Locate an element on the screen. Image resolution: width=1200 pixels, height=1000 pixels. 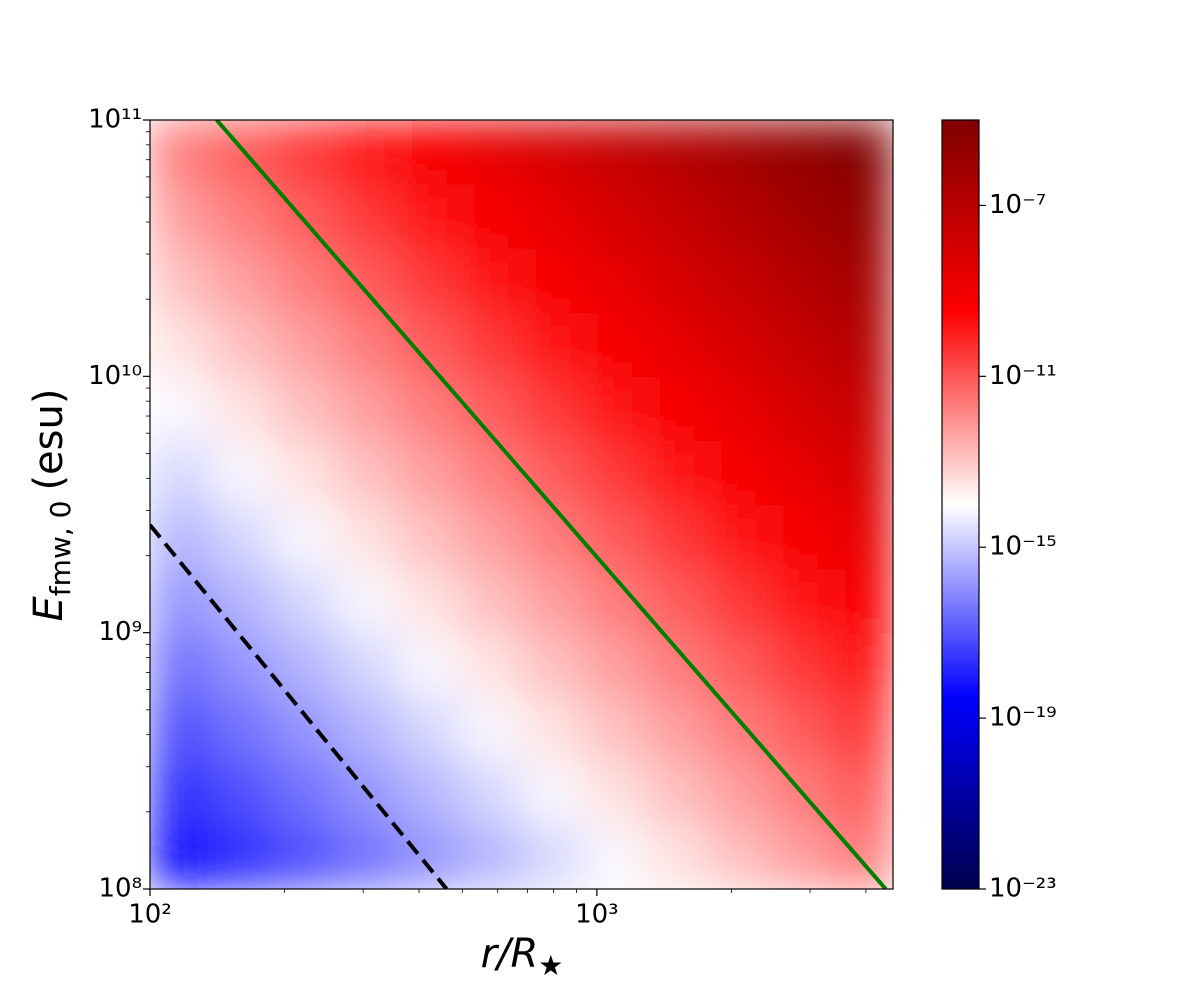
x-label-symbol: r/R is located at coordinates (510, 954).